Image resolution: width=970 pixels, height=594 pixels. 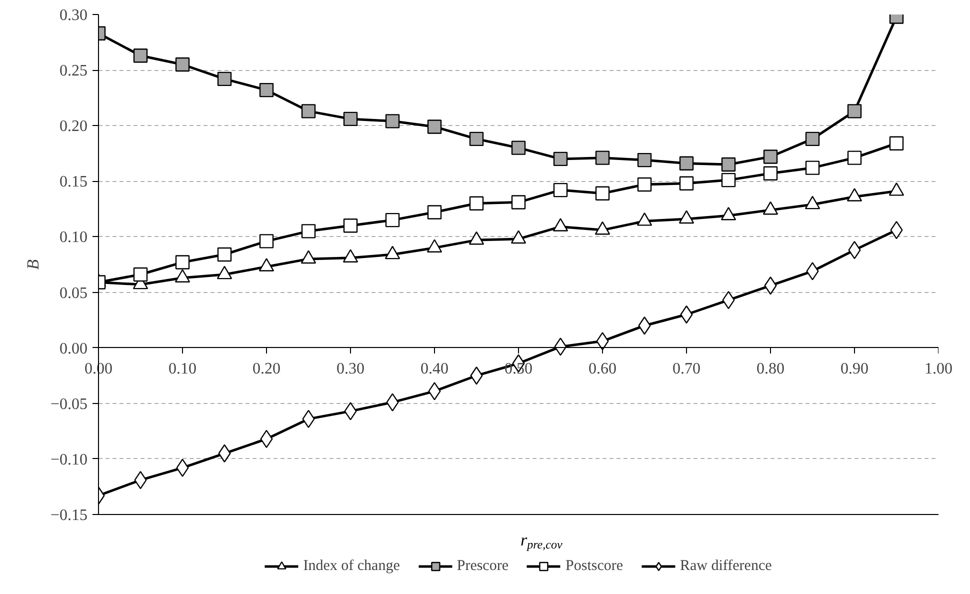 What do you see at coordinates (74, 349) in the screenshot?
I see `y-tick-label: 0.00` at bounding box center [74, 349].